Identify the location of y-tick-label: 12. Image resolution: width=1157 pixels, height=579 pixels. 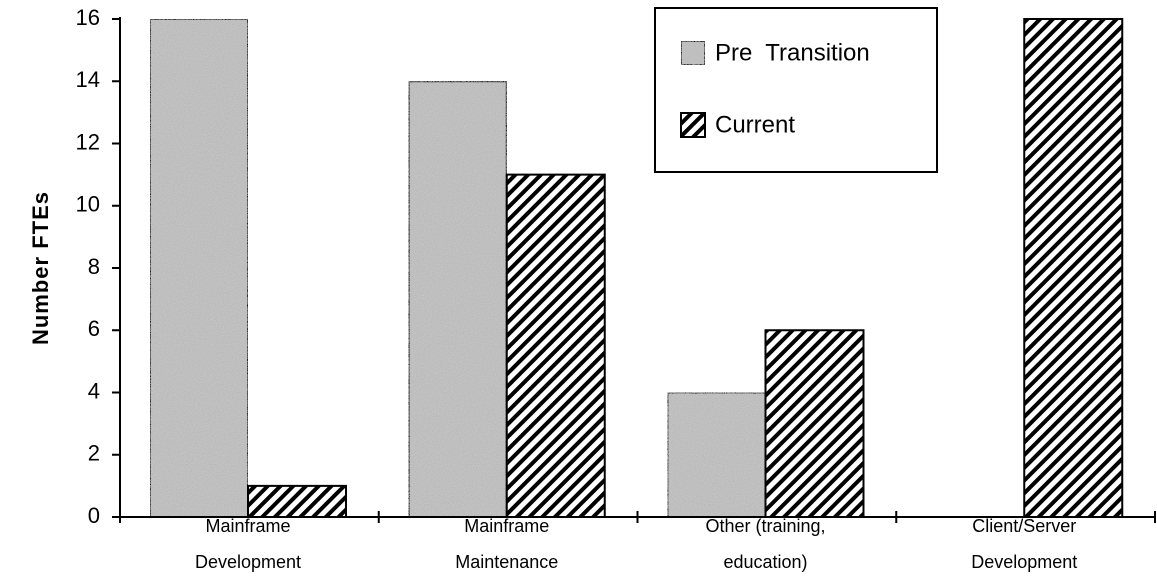
(88, 141).